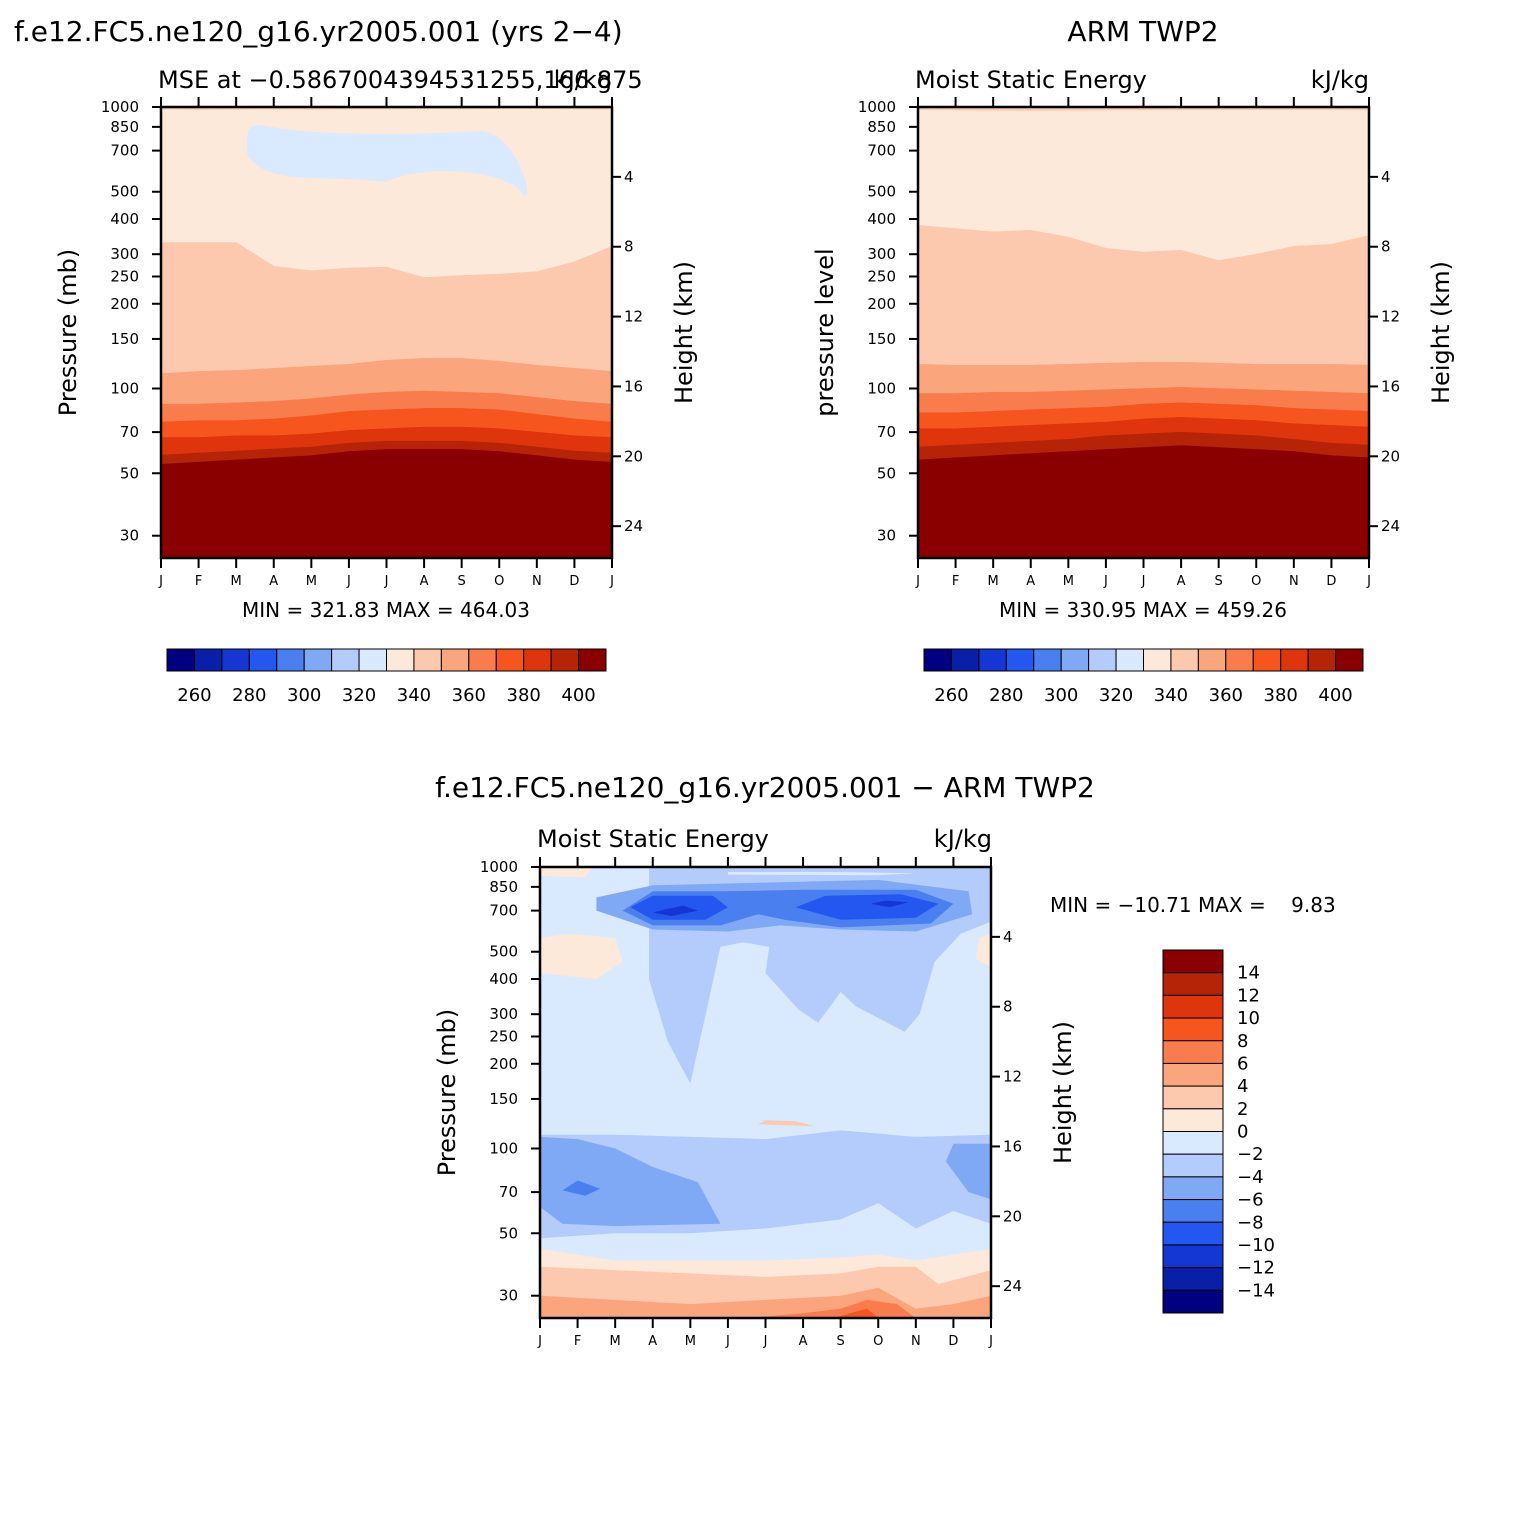 This screenshot has width=1530, height=1530. I want to click on colorbar-label: −12, so click(1256, 1268).